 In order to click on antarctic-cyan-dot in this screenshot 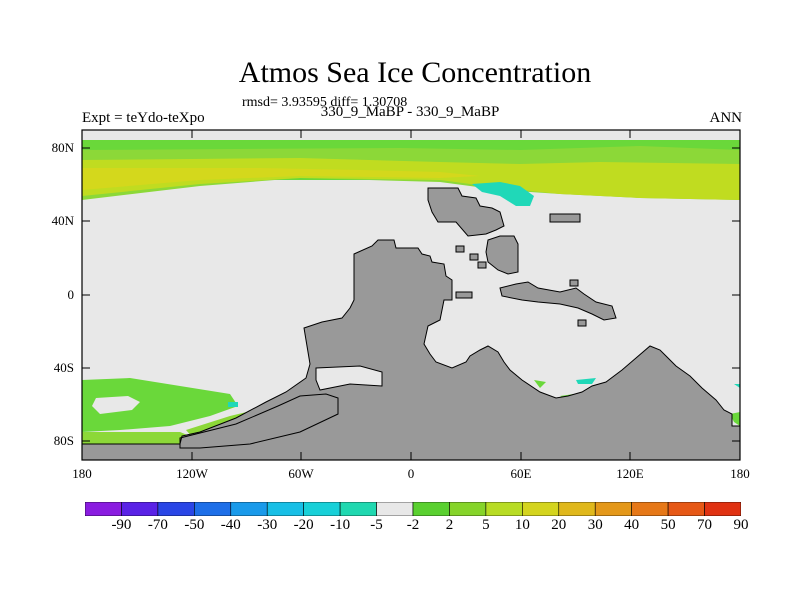, I will do `click(233, 404)`.